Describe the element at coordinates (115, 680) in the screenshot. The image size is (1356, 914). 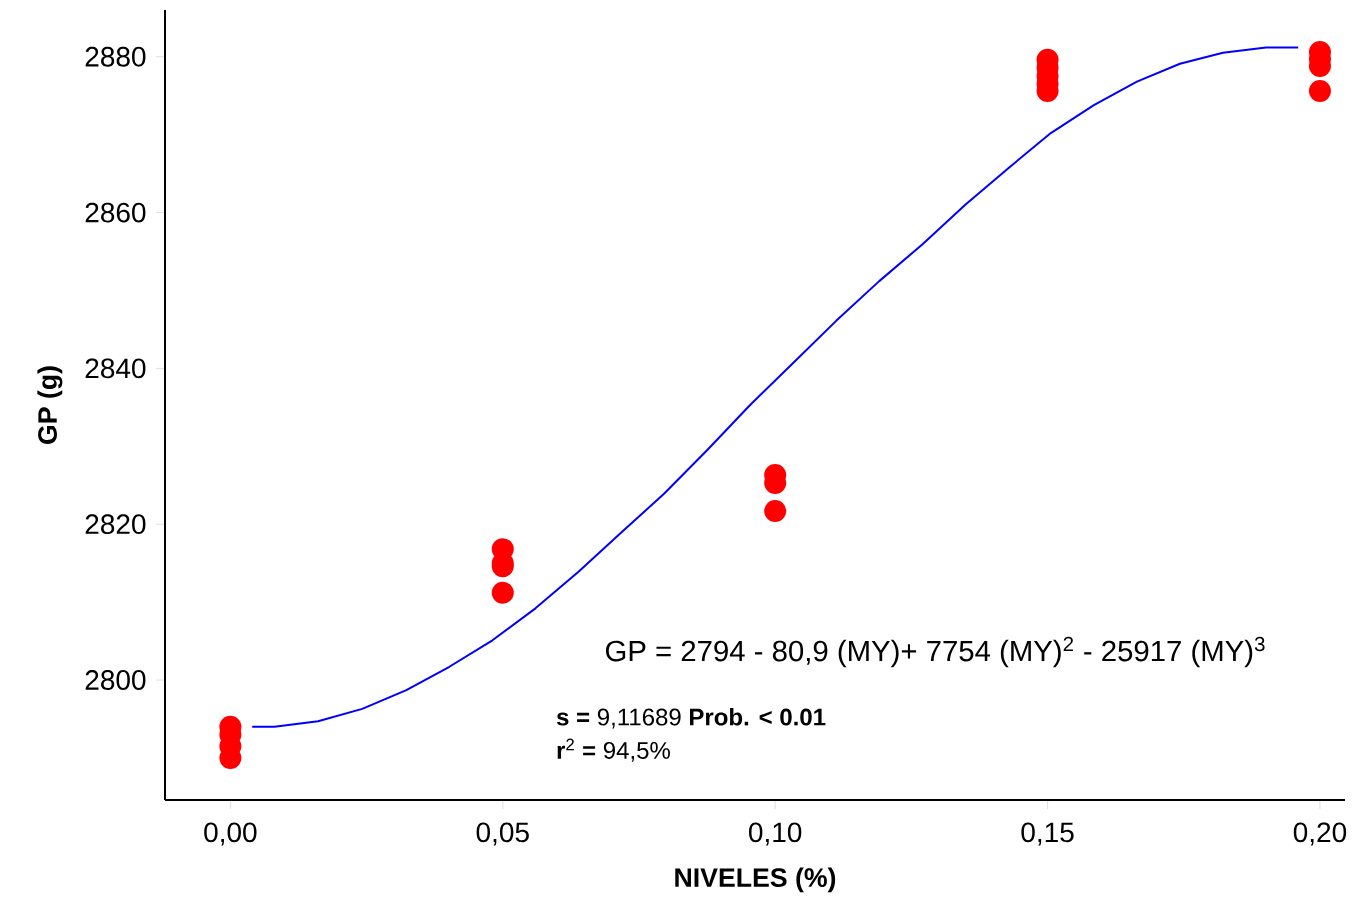
I see `y-tick-label: 2800` at that location.